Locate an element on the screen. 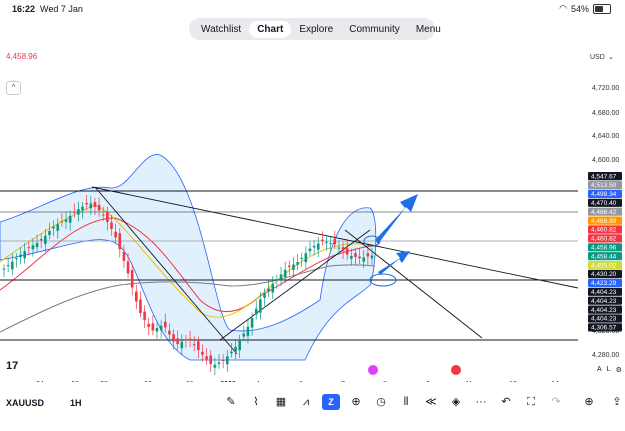  fullscreen-icon: ⛶ is located at coordinates (531, 402).